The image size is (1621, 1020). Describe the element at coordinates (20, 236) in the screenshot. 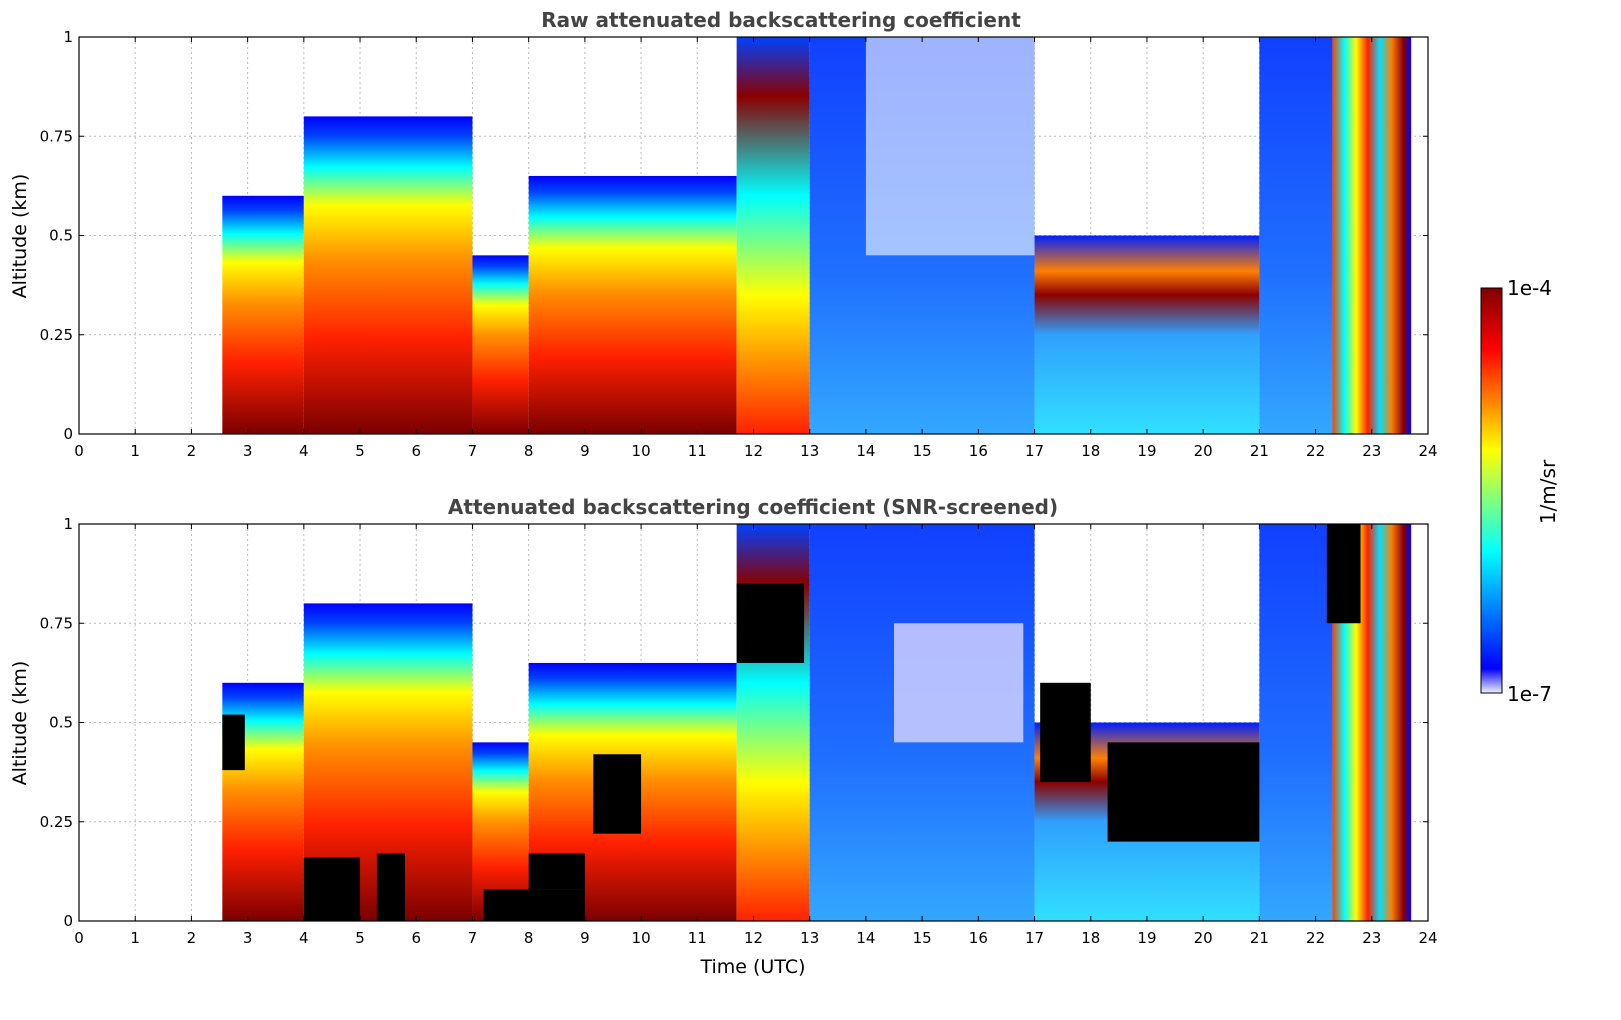

I see `panel-raw-ylabel: Altitude (km)` at that location.